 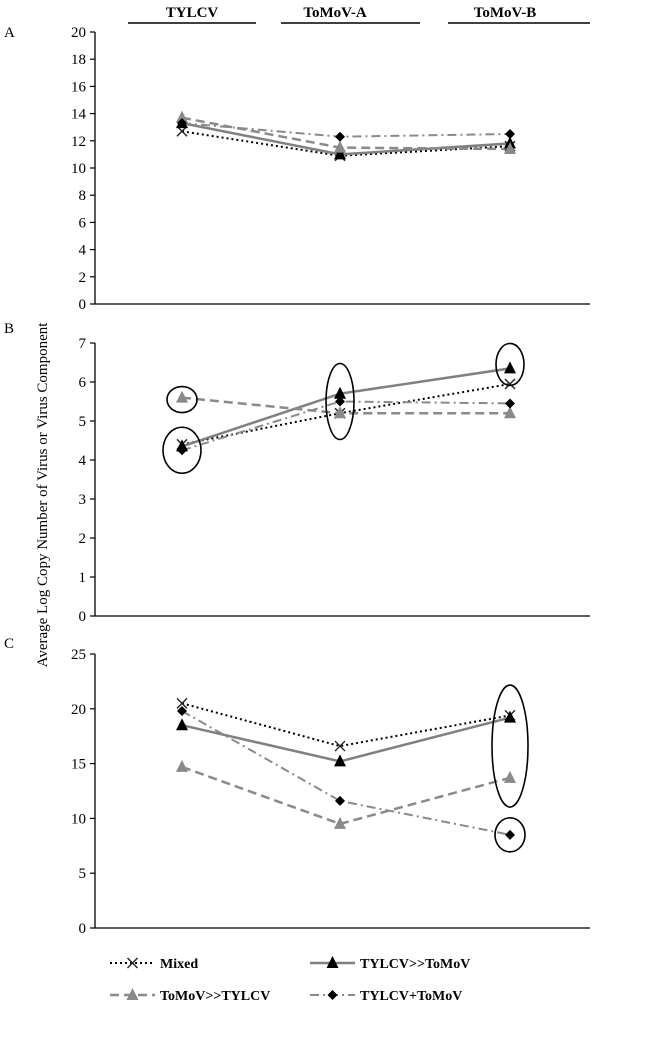 I want to click on panel-c-series-line-to_ty, so click(x=346, y=795).